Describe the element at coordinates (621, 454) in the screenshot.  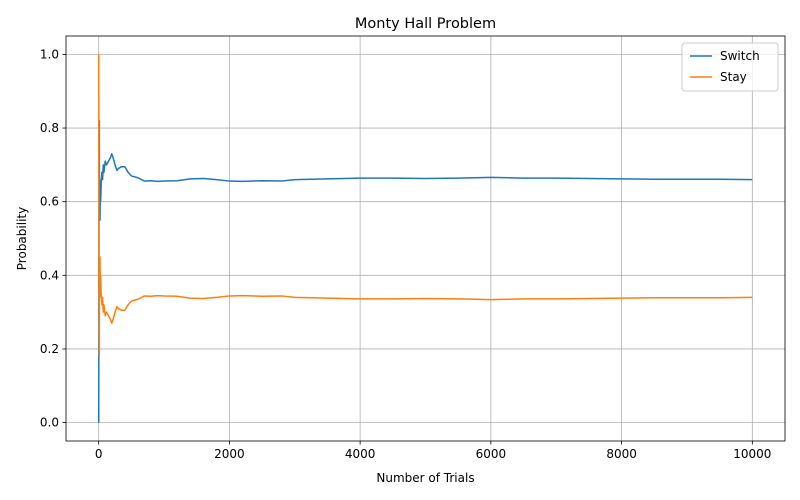
I see `x-tick-label: 8000` at that location.